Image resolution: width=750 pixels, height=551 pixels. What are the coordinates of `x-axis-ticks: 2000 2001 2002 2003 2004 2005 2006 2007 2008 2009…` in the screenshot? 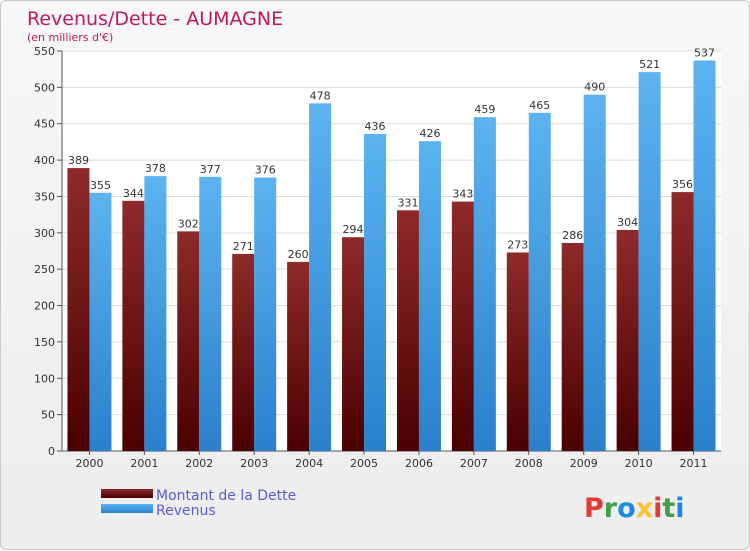 It's located at (391, 460).